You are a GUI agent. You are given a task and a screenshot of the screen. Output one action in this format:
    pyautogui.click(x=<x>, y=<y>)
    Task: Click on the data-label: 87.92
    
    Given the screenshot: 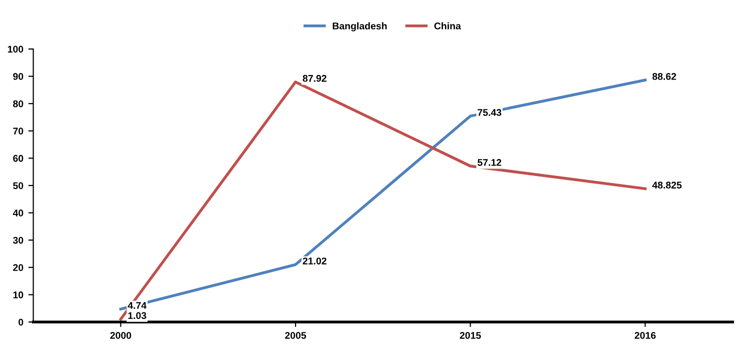 What is the action you would take?
    pyautogui.click(x=314, y=78)
    